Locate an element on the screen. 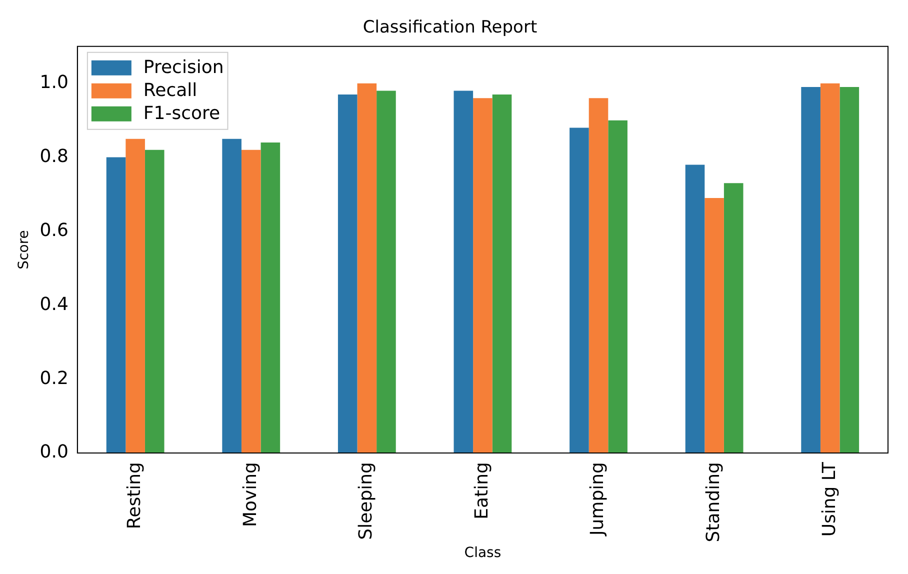  y-tick-label: 0.8 is located at coordinates (54, 156).